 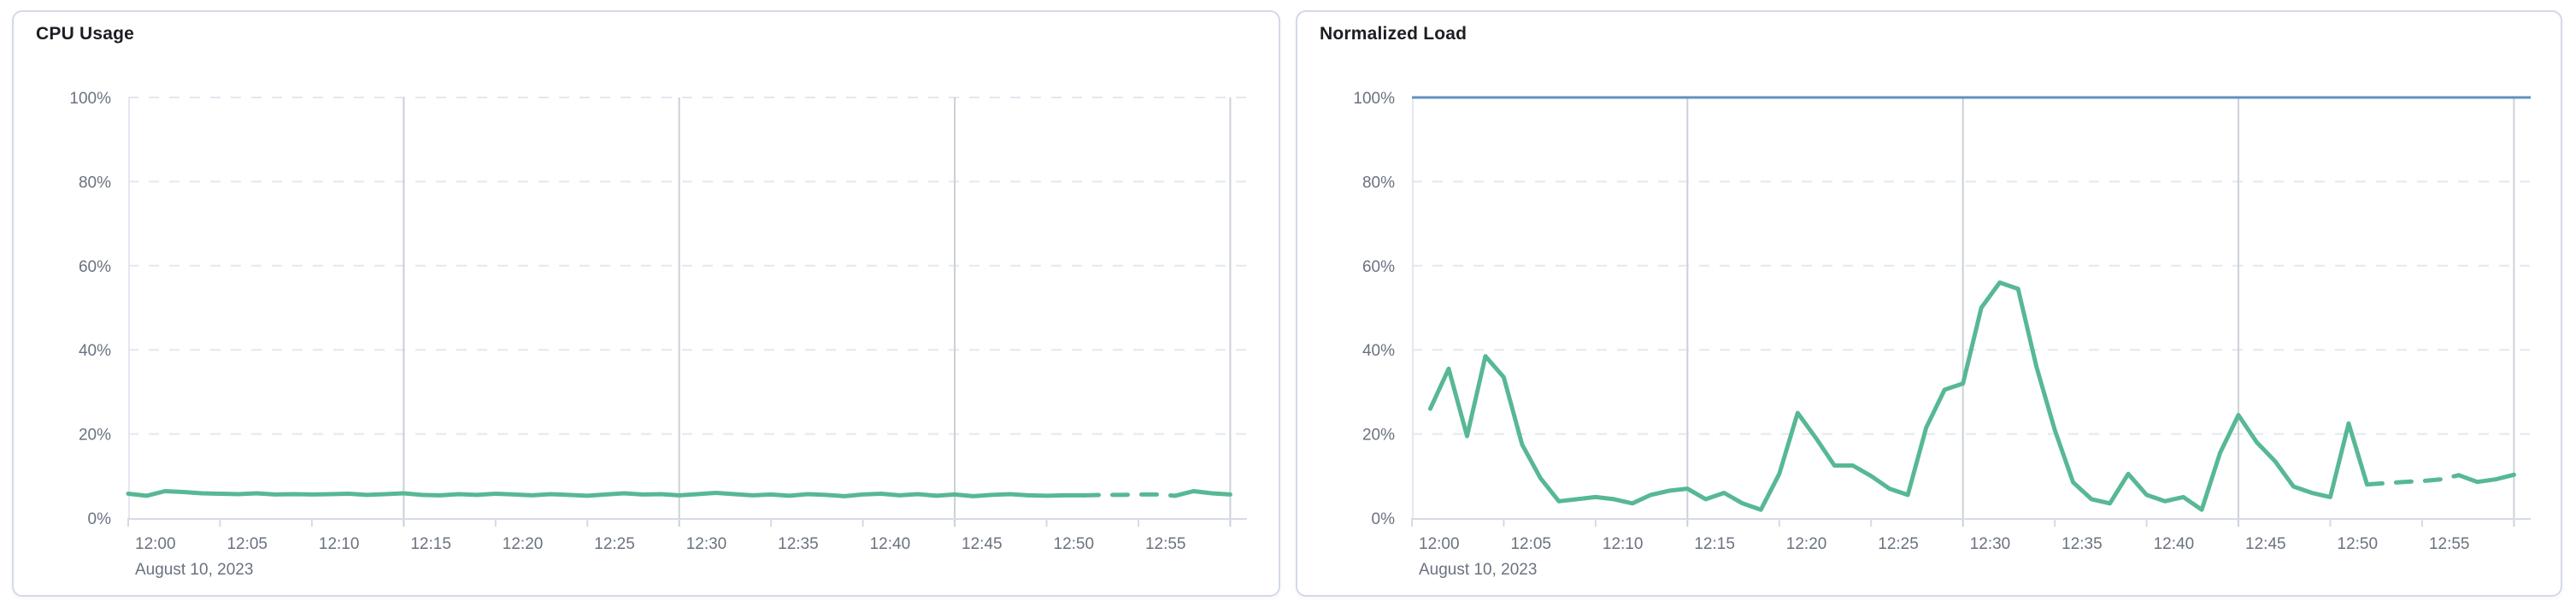 I want to click on series-lines, so click(x=679, y=493).